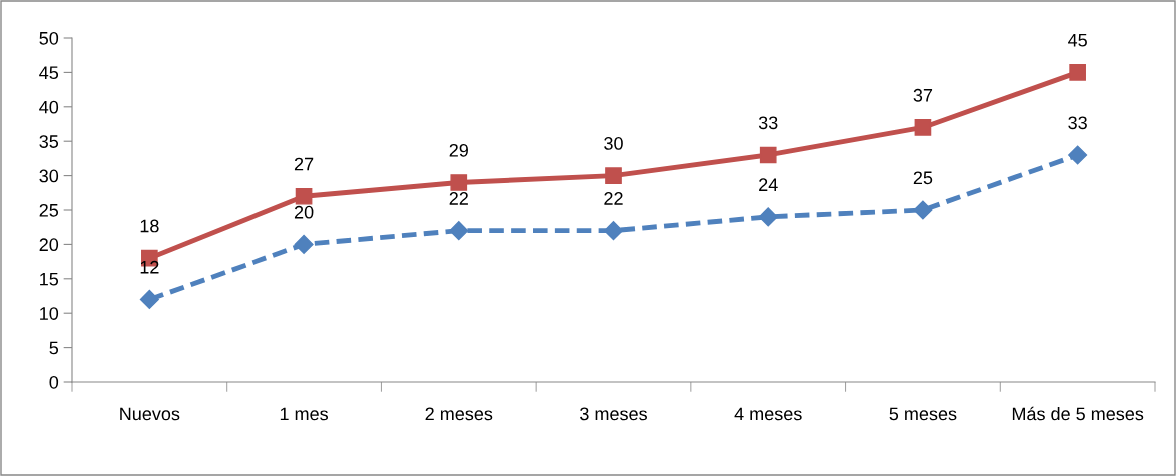  What do you see at coordinates (49, 245) in the screenshot?
I see `y-tick-label: 20` at bounding box center [49, 245].